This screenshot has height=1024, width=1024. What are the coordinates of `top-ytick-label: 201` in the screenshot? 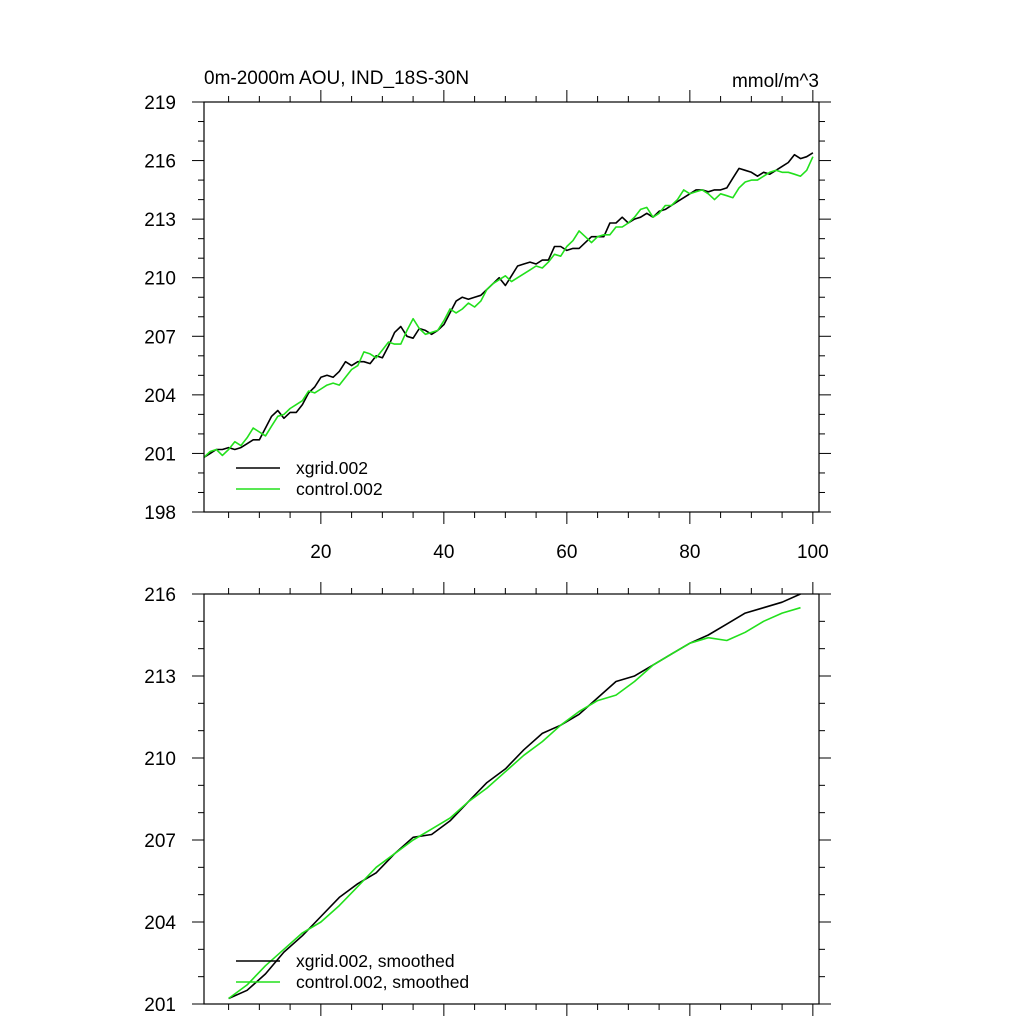 It's located at (160, 454).